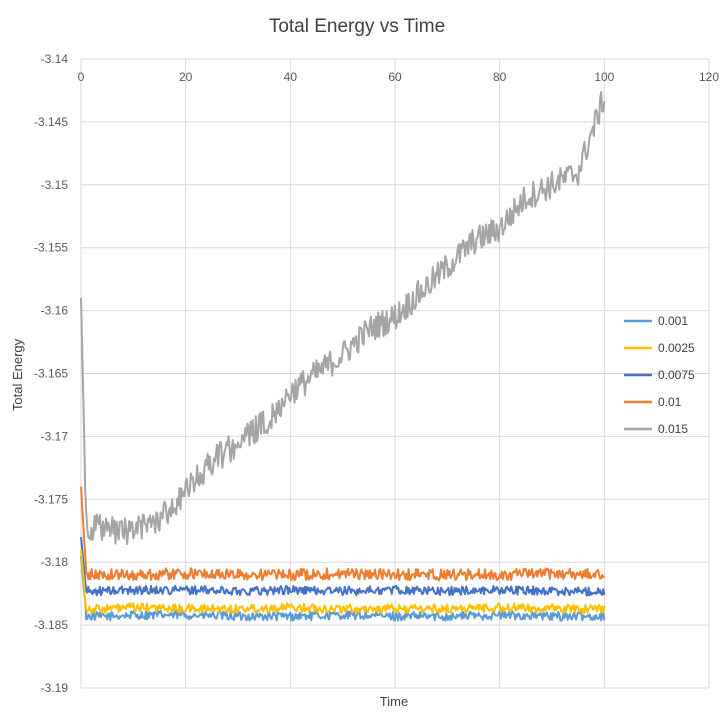 Image resolution: width=727 pixels, height=721 pixels. Describe the element at coordinates (673, 321) in the screenshot. I see `legend-label: 0.001` at that location.